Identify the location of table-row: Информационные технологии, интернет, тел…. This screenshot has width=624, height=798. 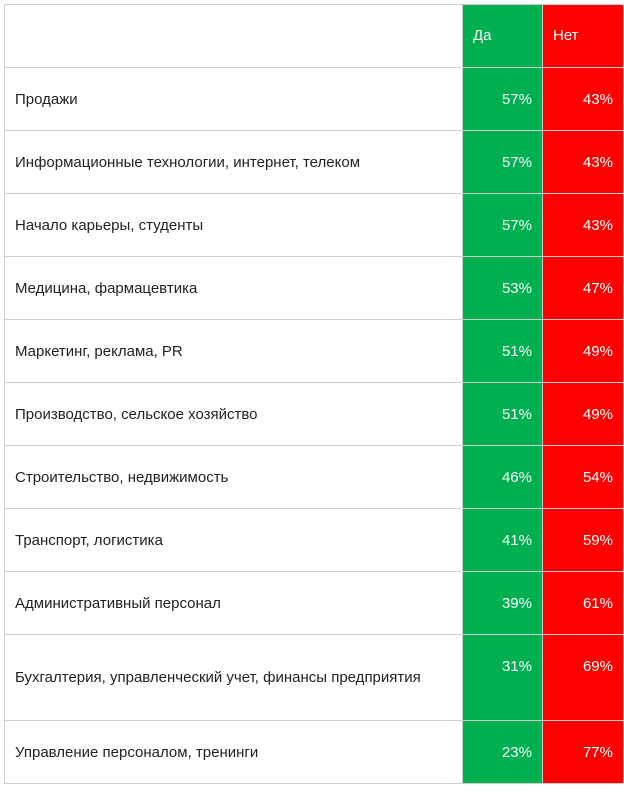
(314, 162).